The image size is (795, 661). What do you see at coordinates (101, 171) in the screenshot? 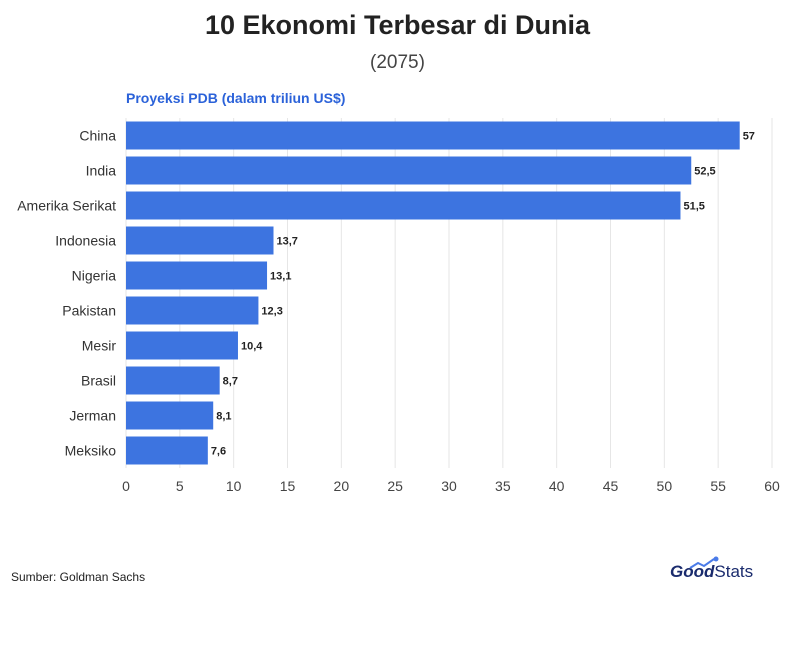
I see `category-label: India` at bounding box center [101, 171].